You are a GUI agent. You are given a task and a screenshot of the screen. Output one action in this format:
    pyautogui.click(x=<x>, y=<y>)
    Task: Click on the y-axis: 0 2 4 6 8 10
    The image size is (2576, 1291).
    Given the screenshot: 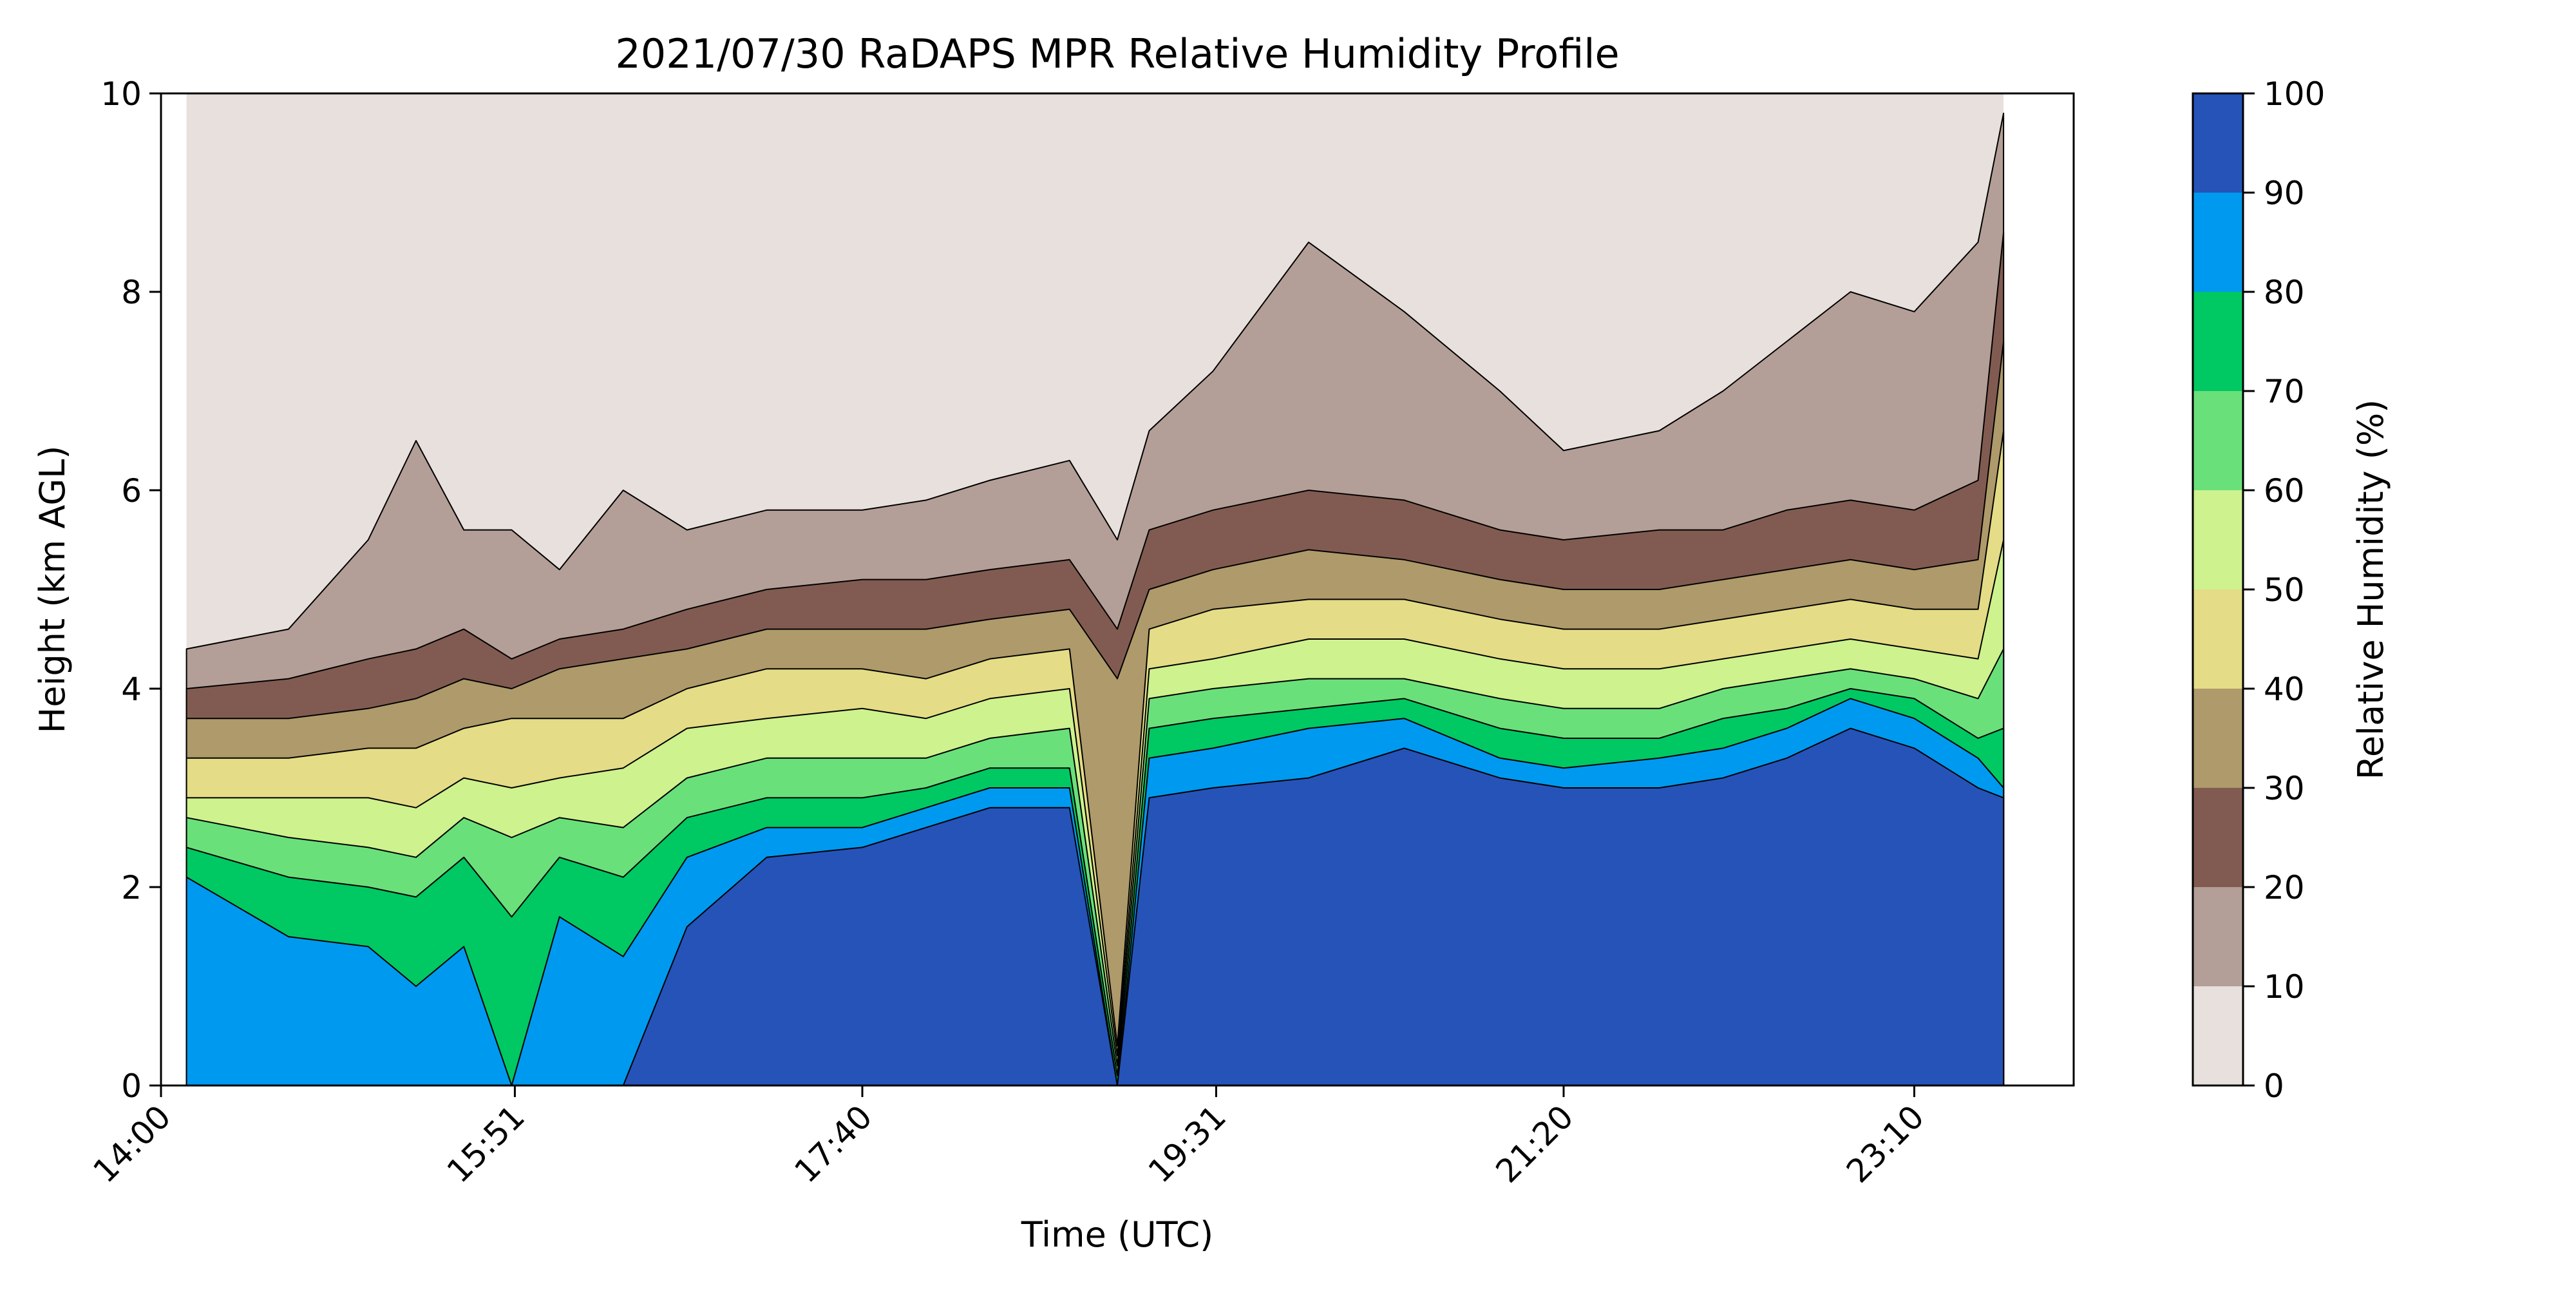 What is the action you would take?
    pyautogui.click(x=130, y=590)
    